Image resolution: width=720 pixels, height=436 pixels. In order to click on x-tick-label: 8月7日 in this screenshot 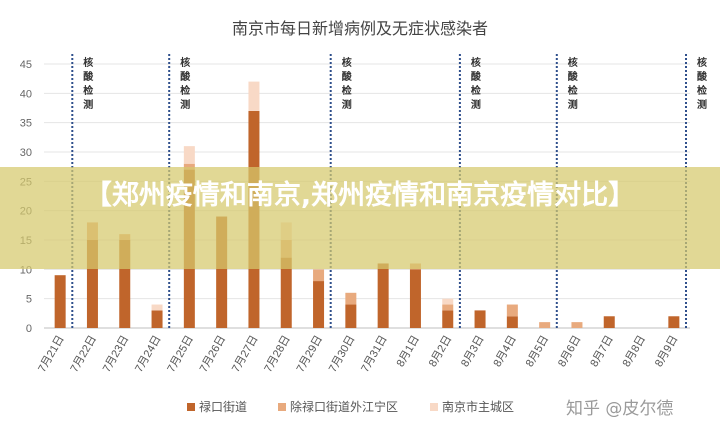, I will do `click(602, 352)`.